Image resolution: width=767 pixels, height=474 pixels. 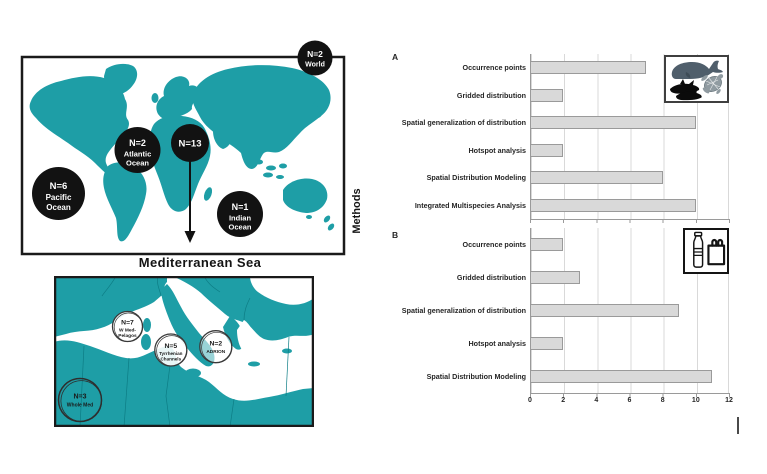 I want to click on text-cursor-mark, so click(x=738, y=425).